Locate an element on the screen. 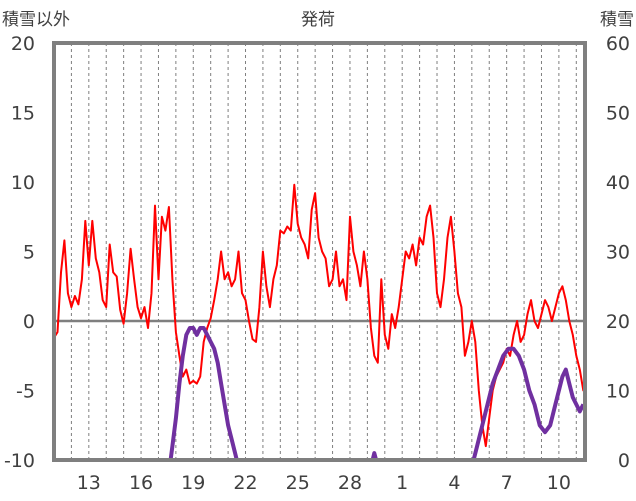  y-left-tick-label: 15 is located at coordinates (23, 114).